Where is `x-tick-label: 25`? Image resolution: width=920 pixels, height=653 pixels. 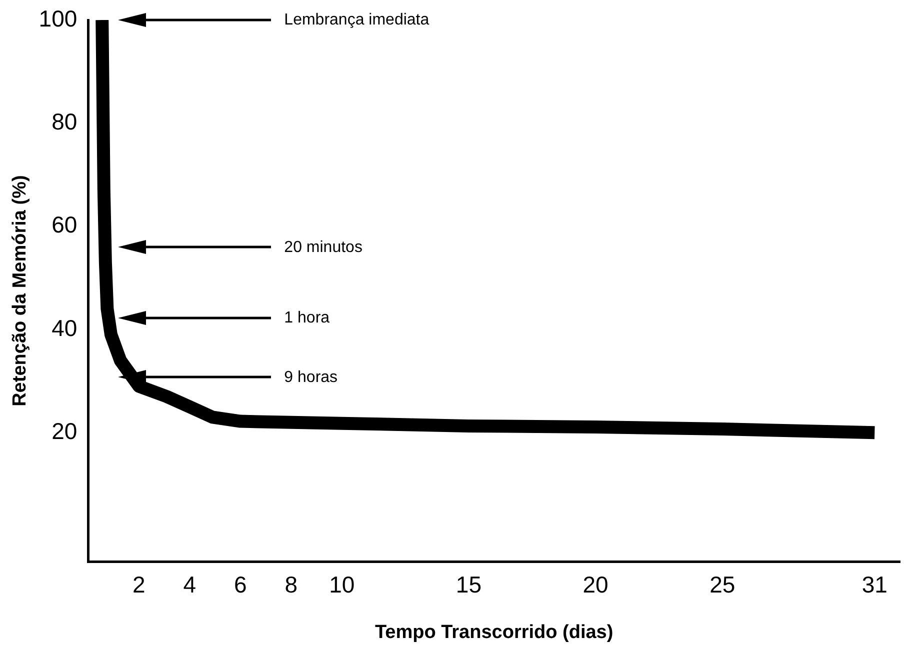
x-tick-label: 25 is located at coordinates (723, 585).